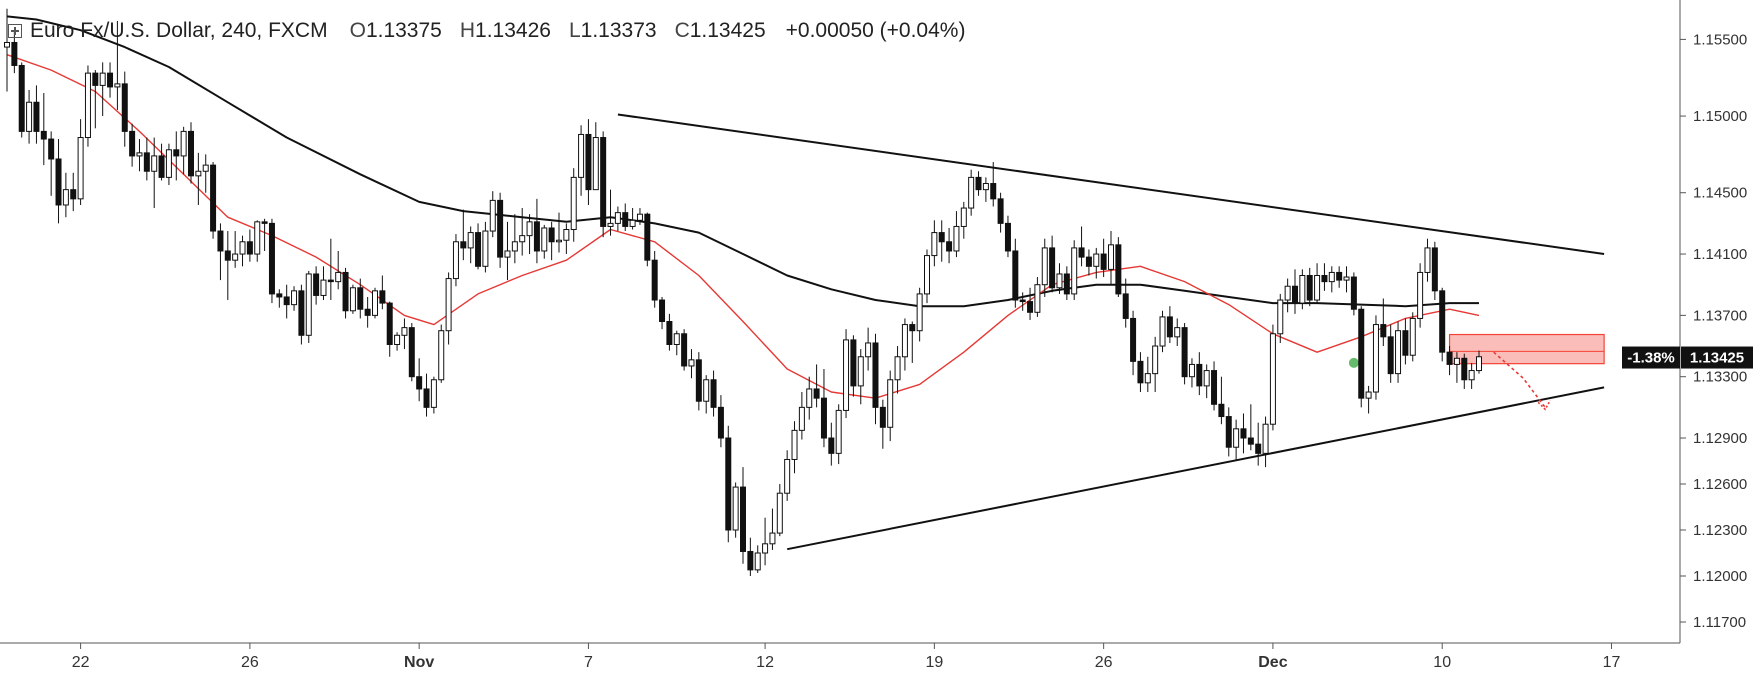 This screenshot has height=681, width=1753. Describe the element at coordinates (403, 30) in the screenshot. I see `open-value: 1.13375` at that location.